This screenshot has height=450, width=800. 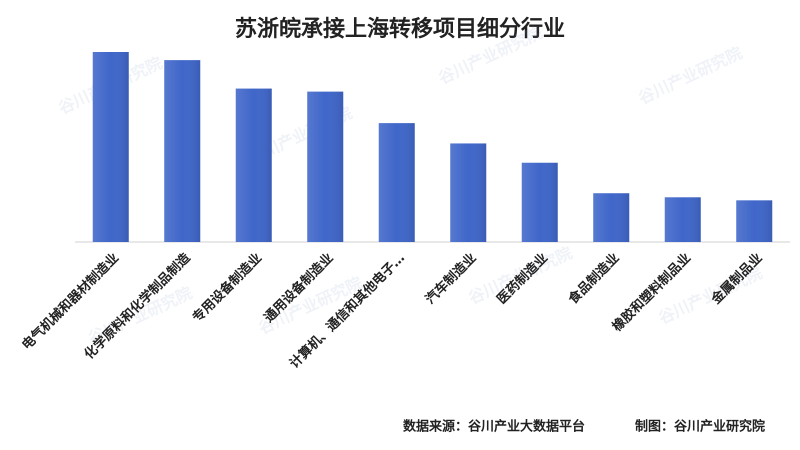 What do you see at coordinates (494, 427) in the screenshot?
I see `source-note: 数据来源：谷川产业大数据平台` at bounding box center [494, 427].